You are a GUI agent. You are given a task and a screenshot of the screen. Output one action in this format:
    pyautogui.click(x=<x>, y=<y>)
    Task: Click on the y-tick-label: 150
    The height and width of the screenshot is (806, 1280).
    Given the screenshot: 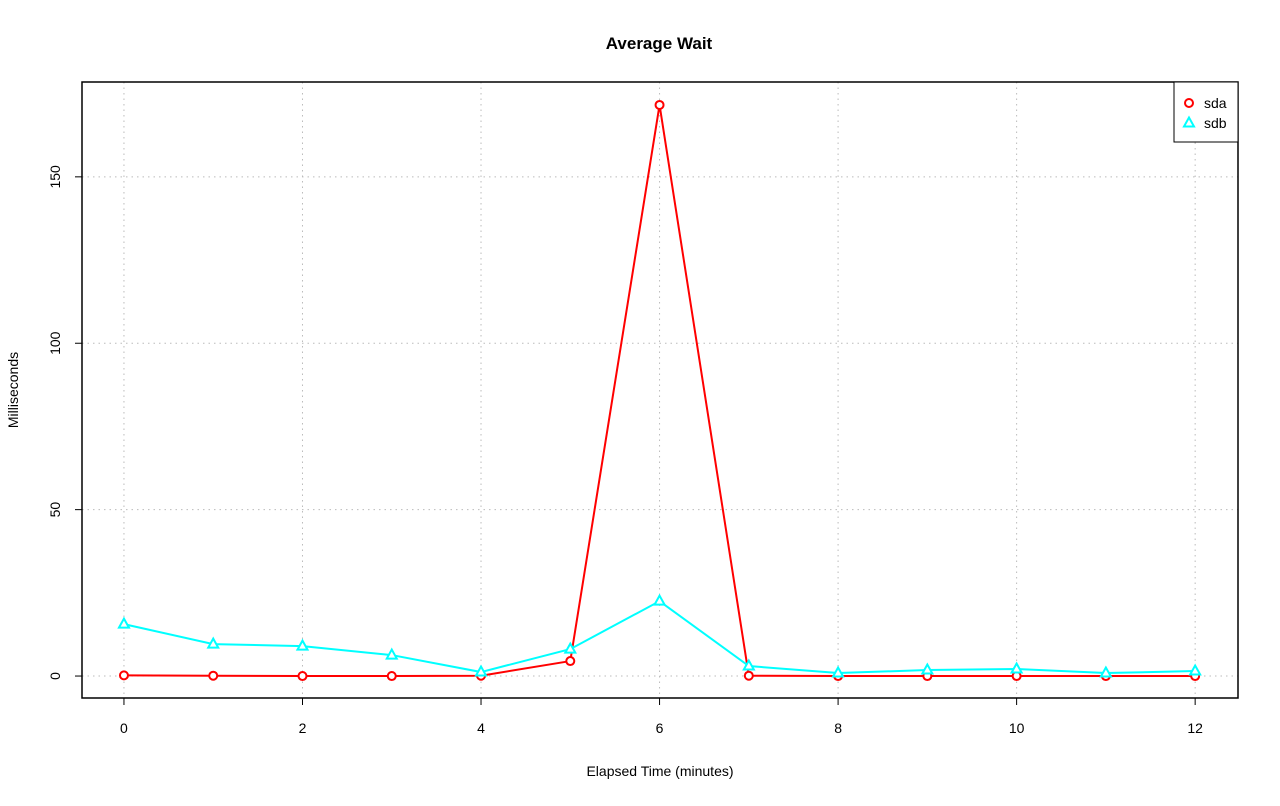 What is the action you would take?
    pyautogui.click(x=55, y=177)
    